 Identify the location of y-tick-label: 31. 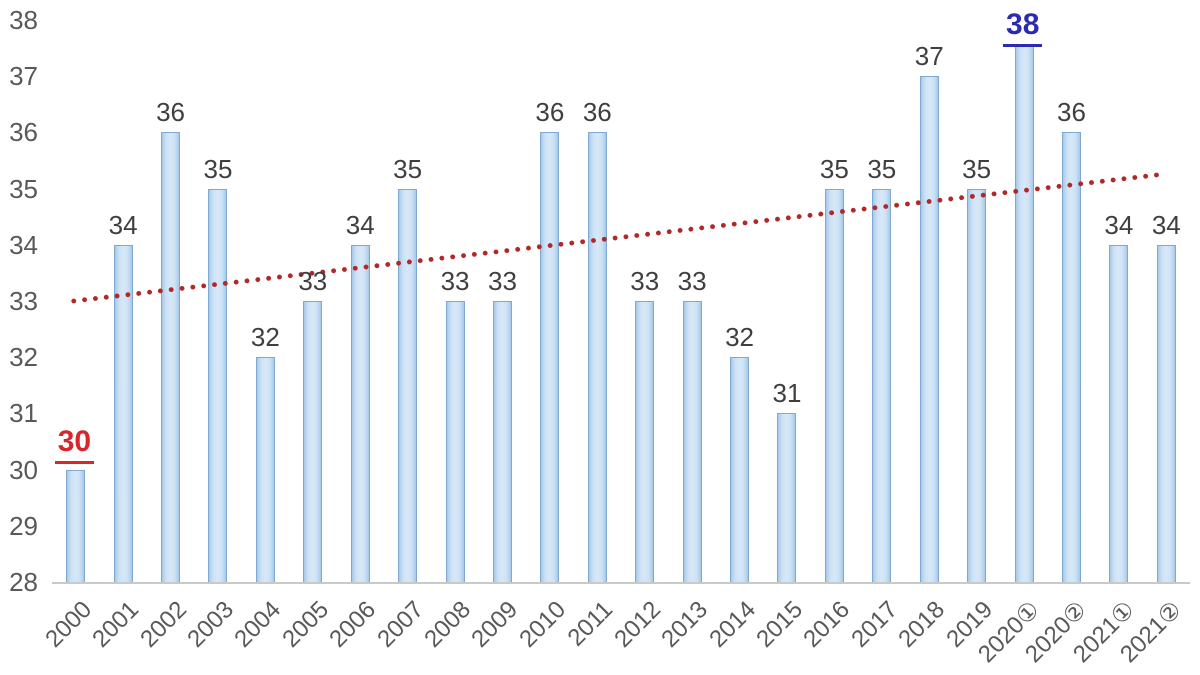
(23, 413).